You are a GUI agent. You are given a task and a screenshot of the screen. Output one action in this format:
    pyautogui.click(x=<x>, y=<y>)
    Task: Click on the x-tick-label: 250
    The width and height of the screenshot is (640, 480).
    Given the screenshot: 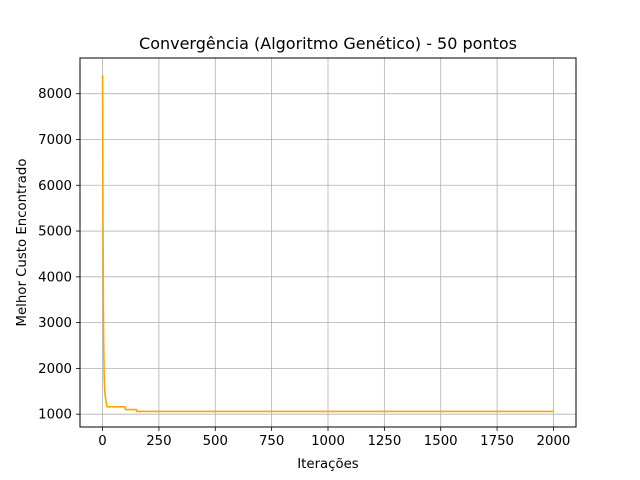 What is the action you would take?
    pyautogui.click(x=158, y=441)
    